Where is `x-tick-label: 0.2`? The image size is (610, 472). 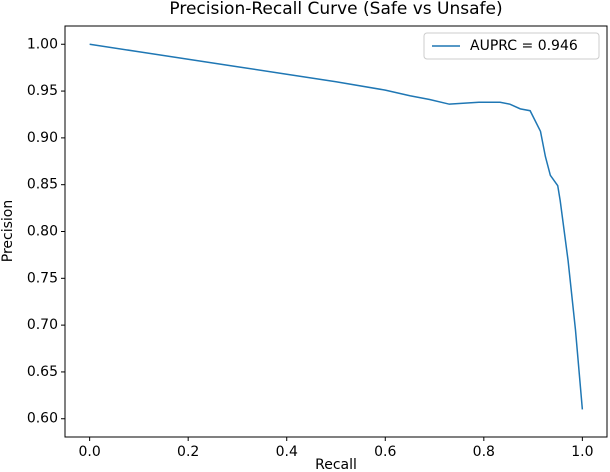 x-tick-label: 0.2 is located at coordinates (188, 452).